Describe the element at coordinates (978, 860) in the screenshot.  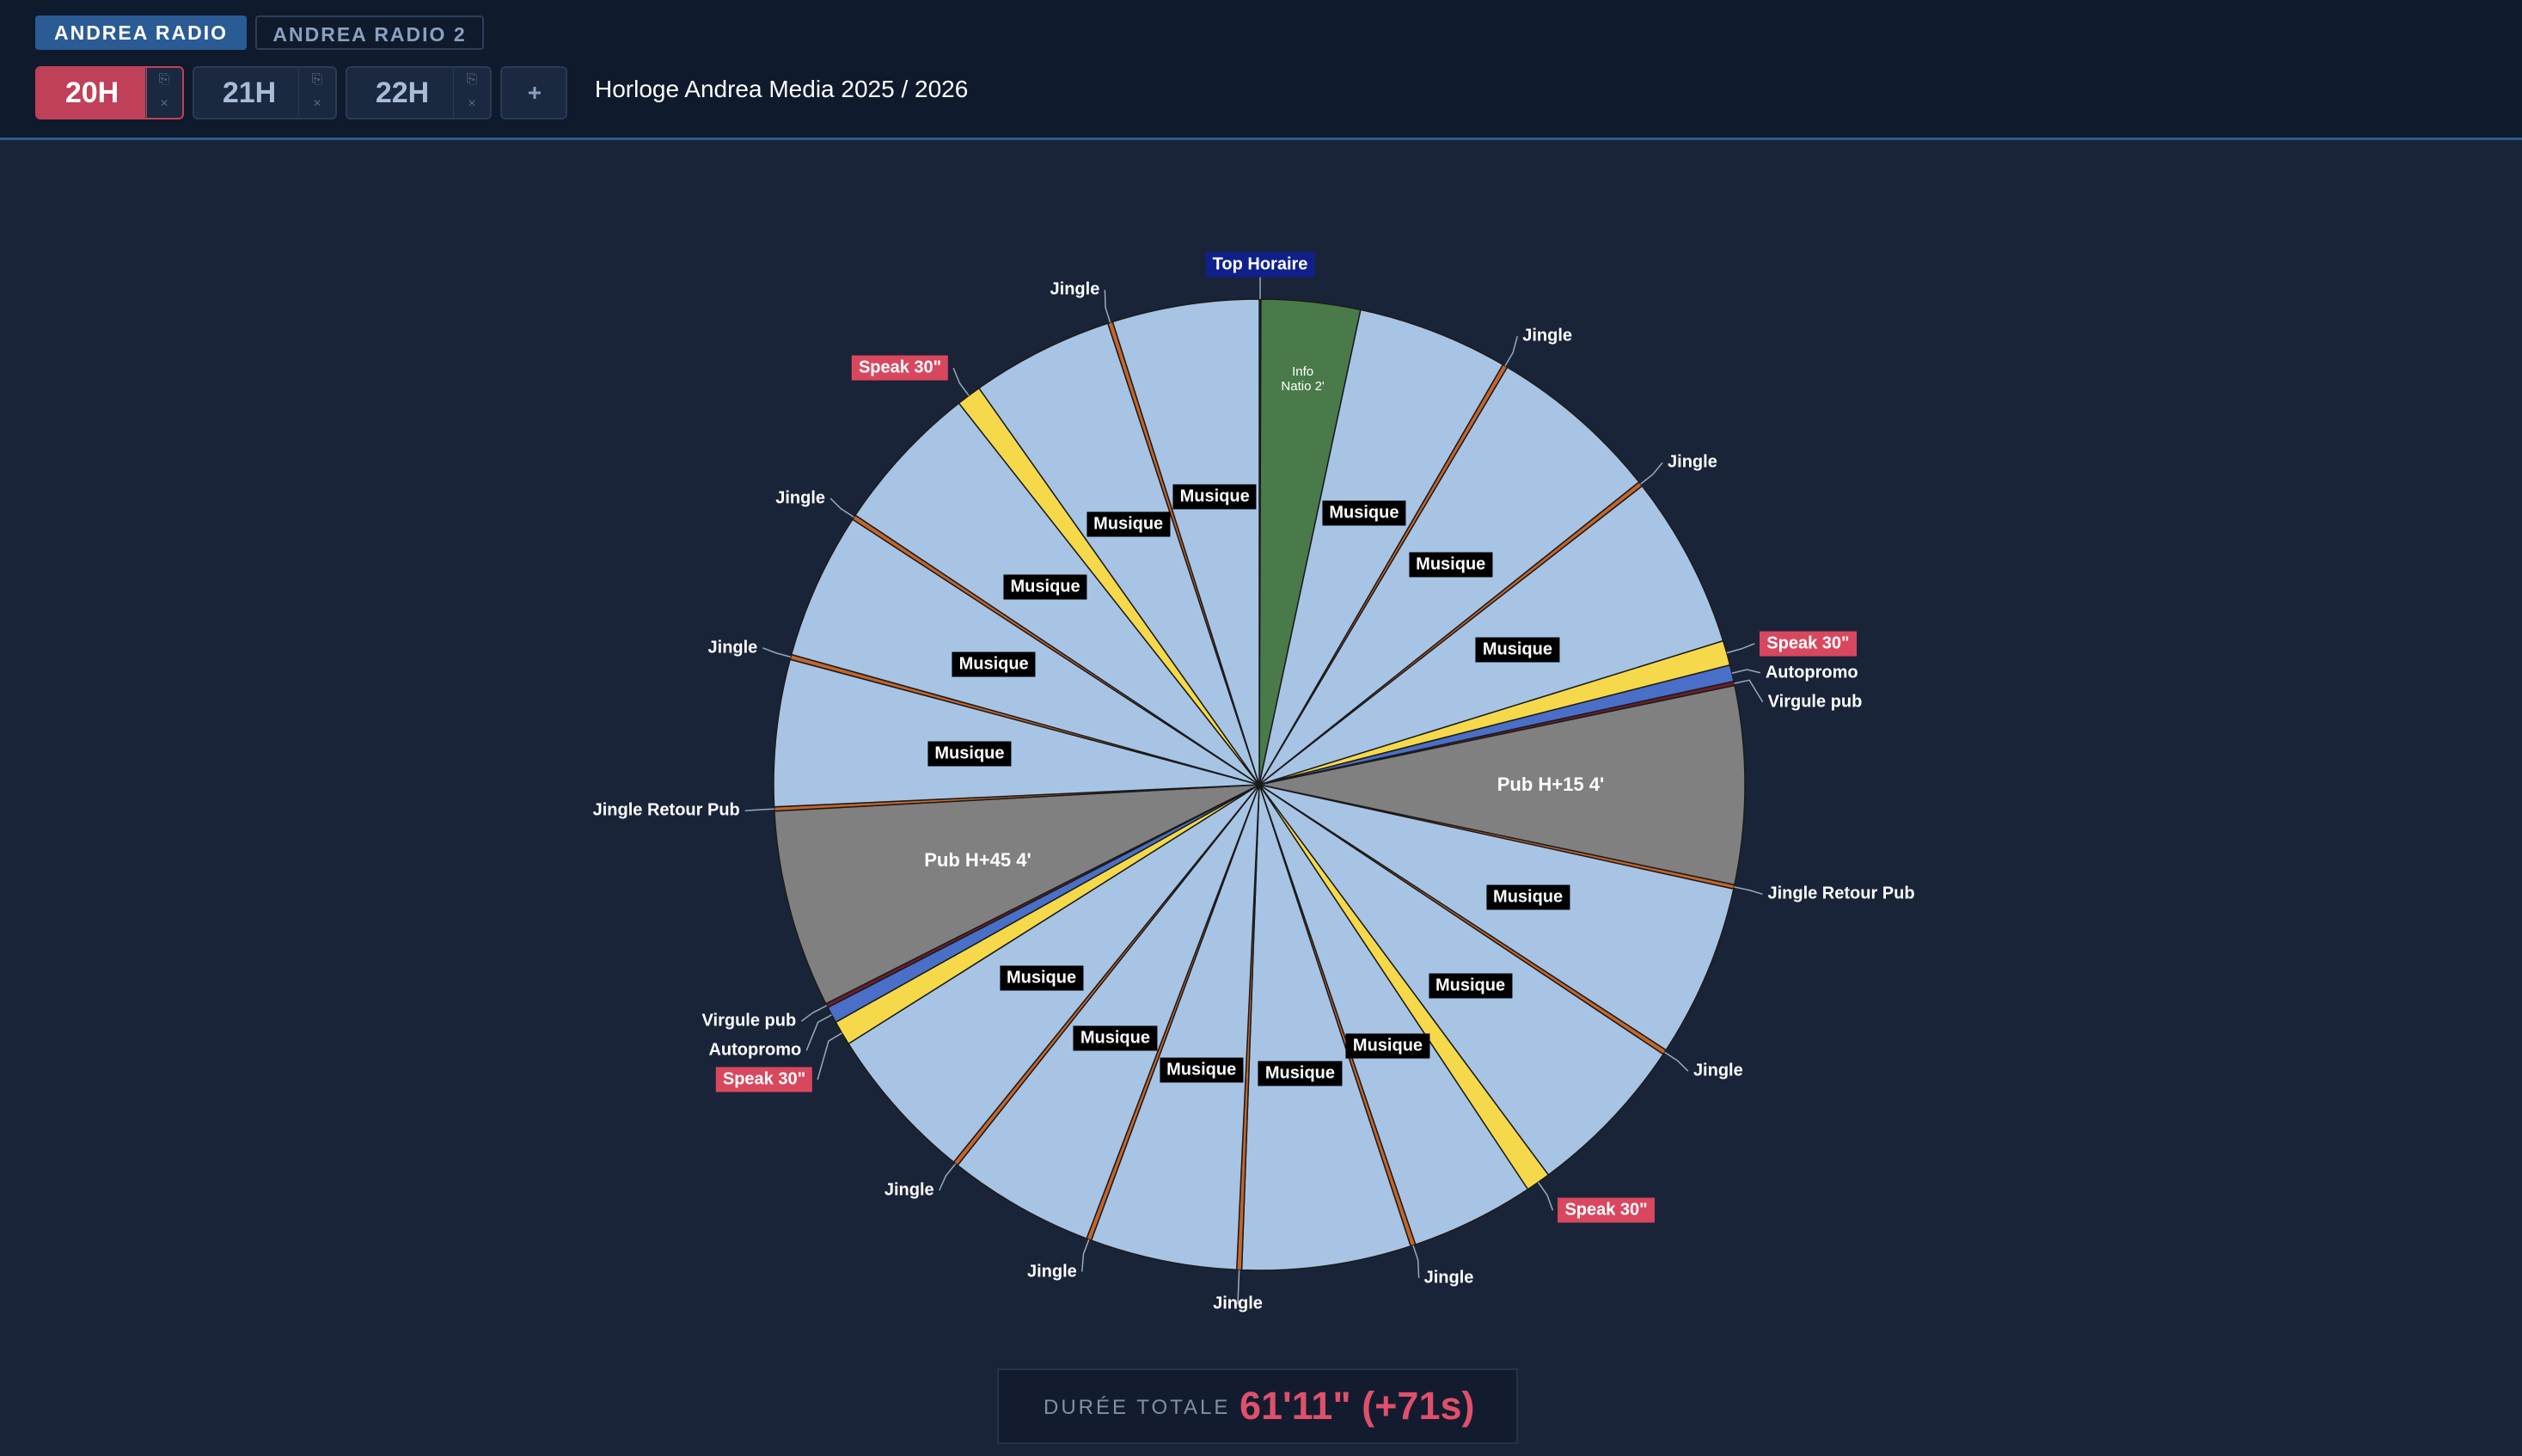
I see `slice-label: Pub H+45 4'` at that location.